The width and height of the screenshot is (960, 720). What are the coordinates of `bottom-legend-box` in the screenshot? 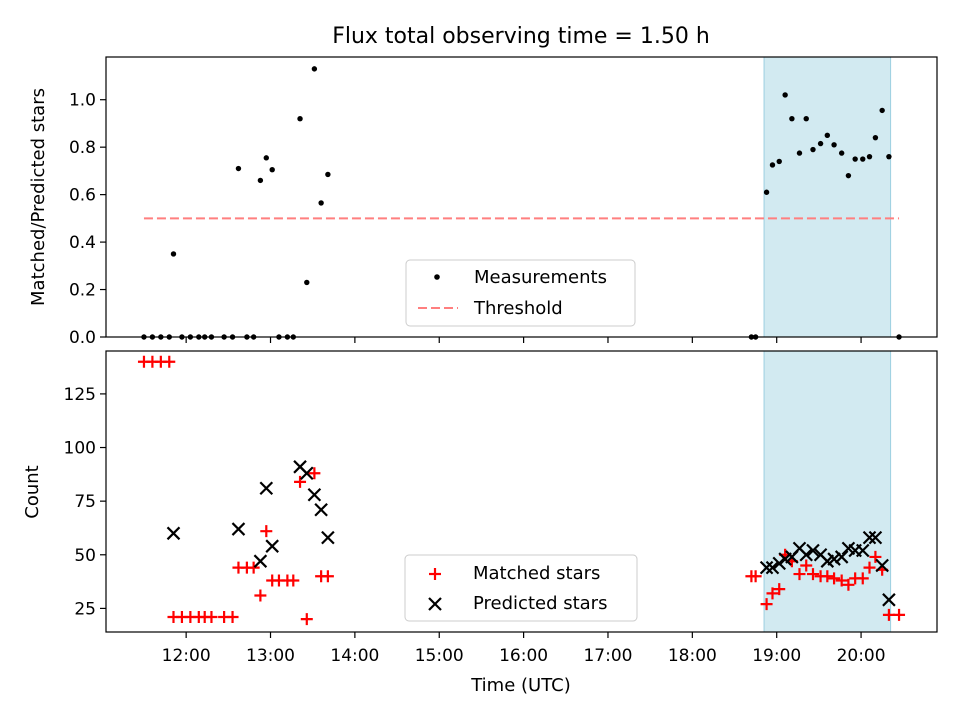 It's located at (521, 588).